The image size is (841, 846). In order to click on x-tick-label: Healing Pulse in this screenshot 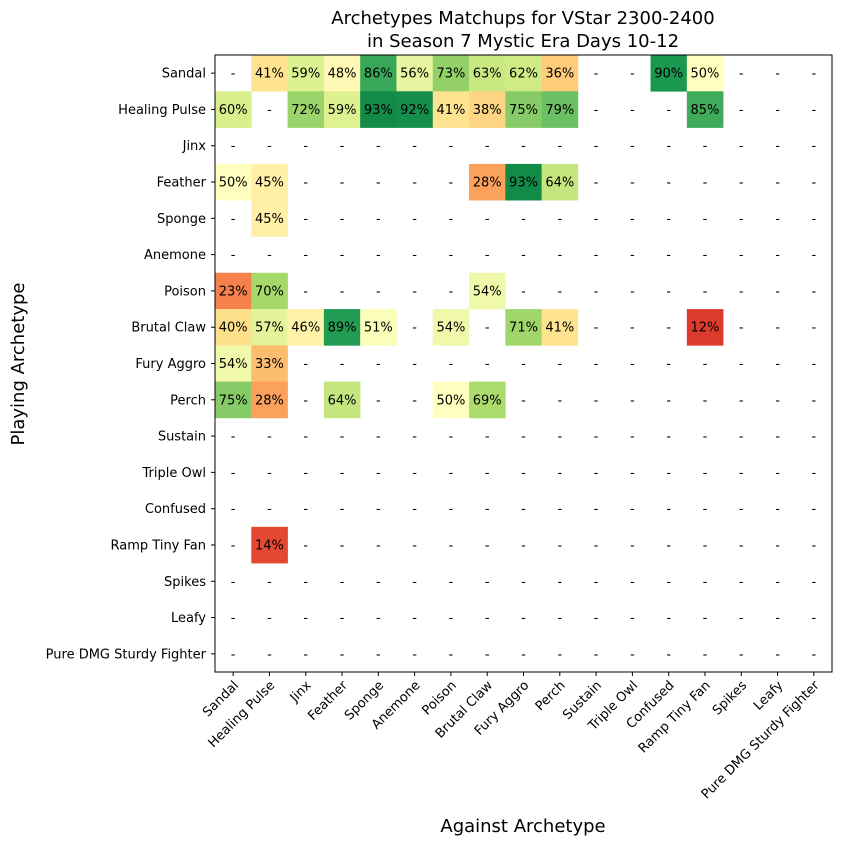, I will do `click(242, 714)`.